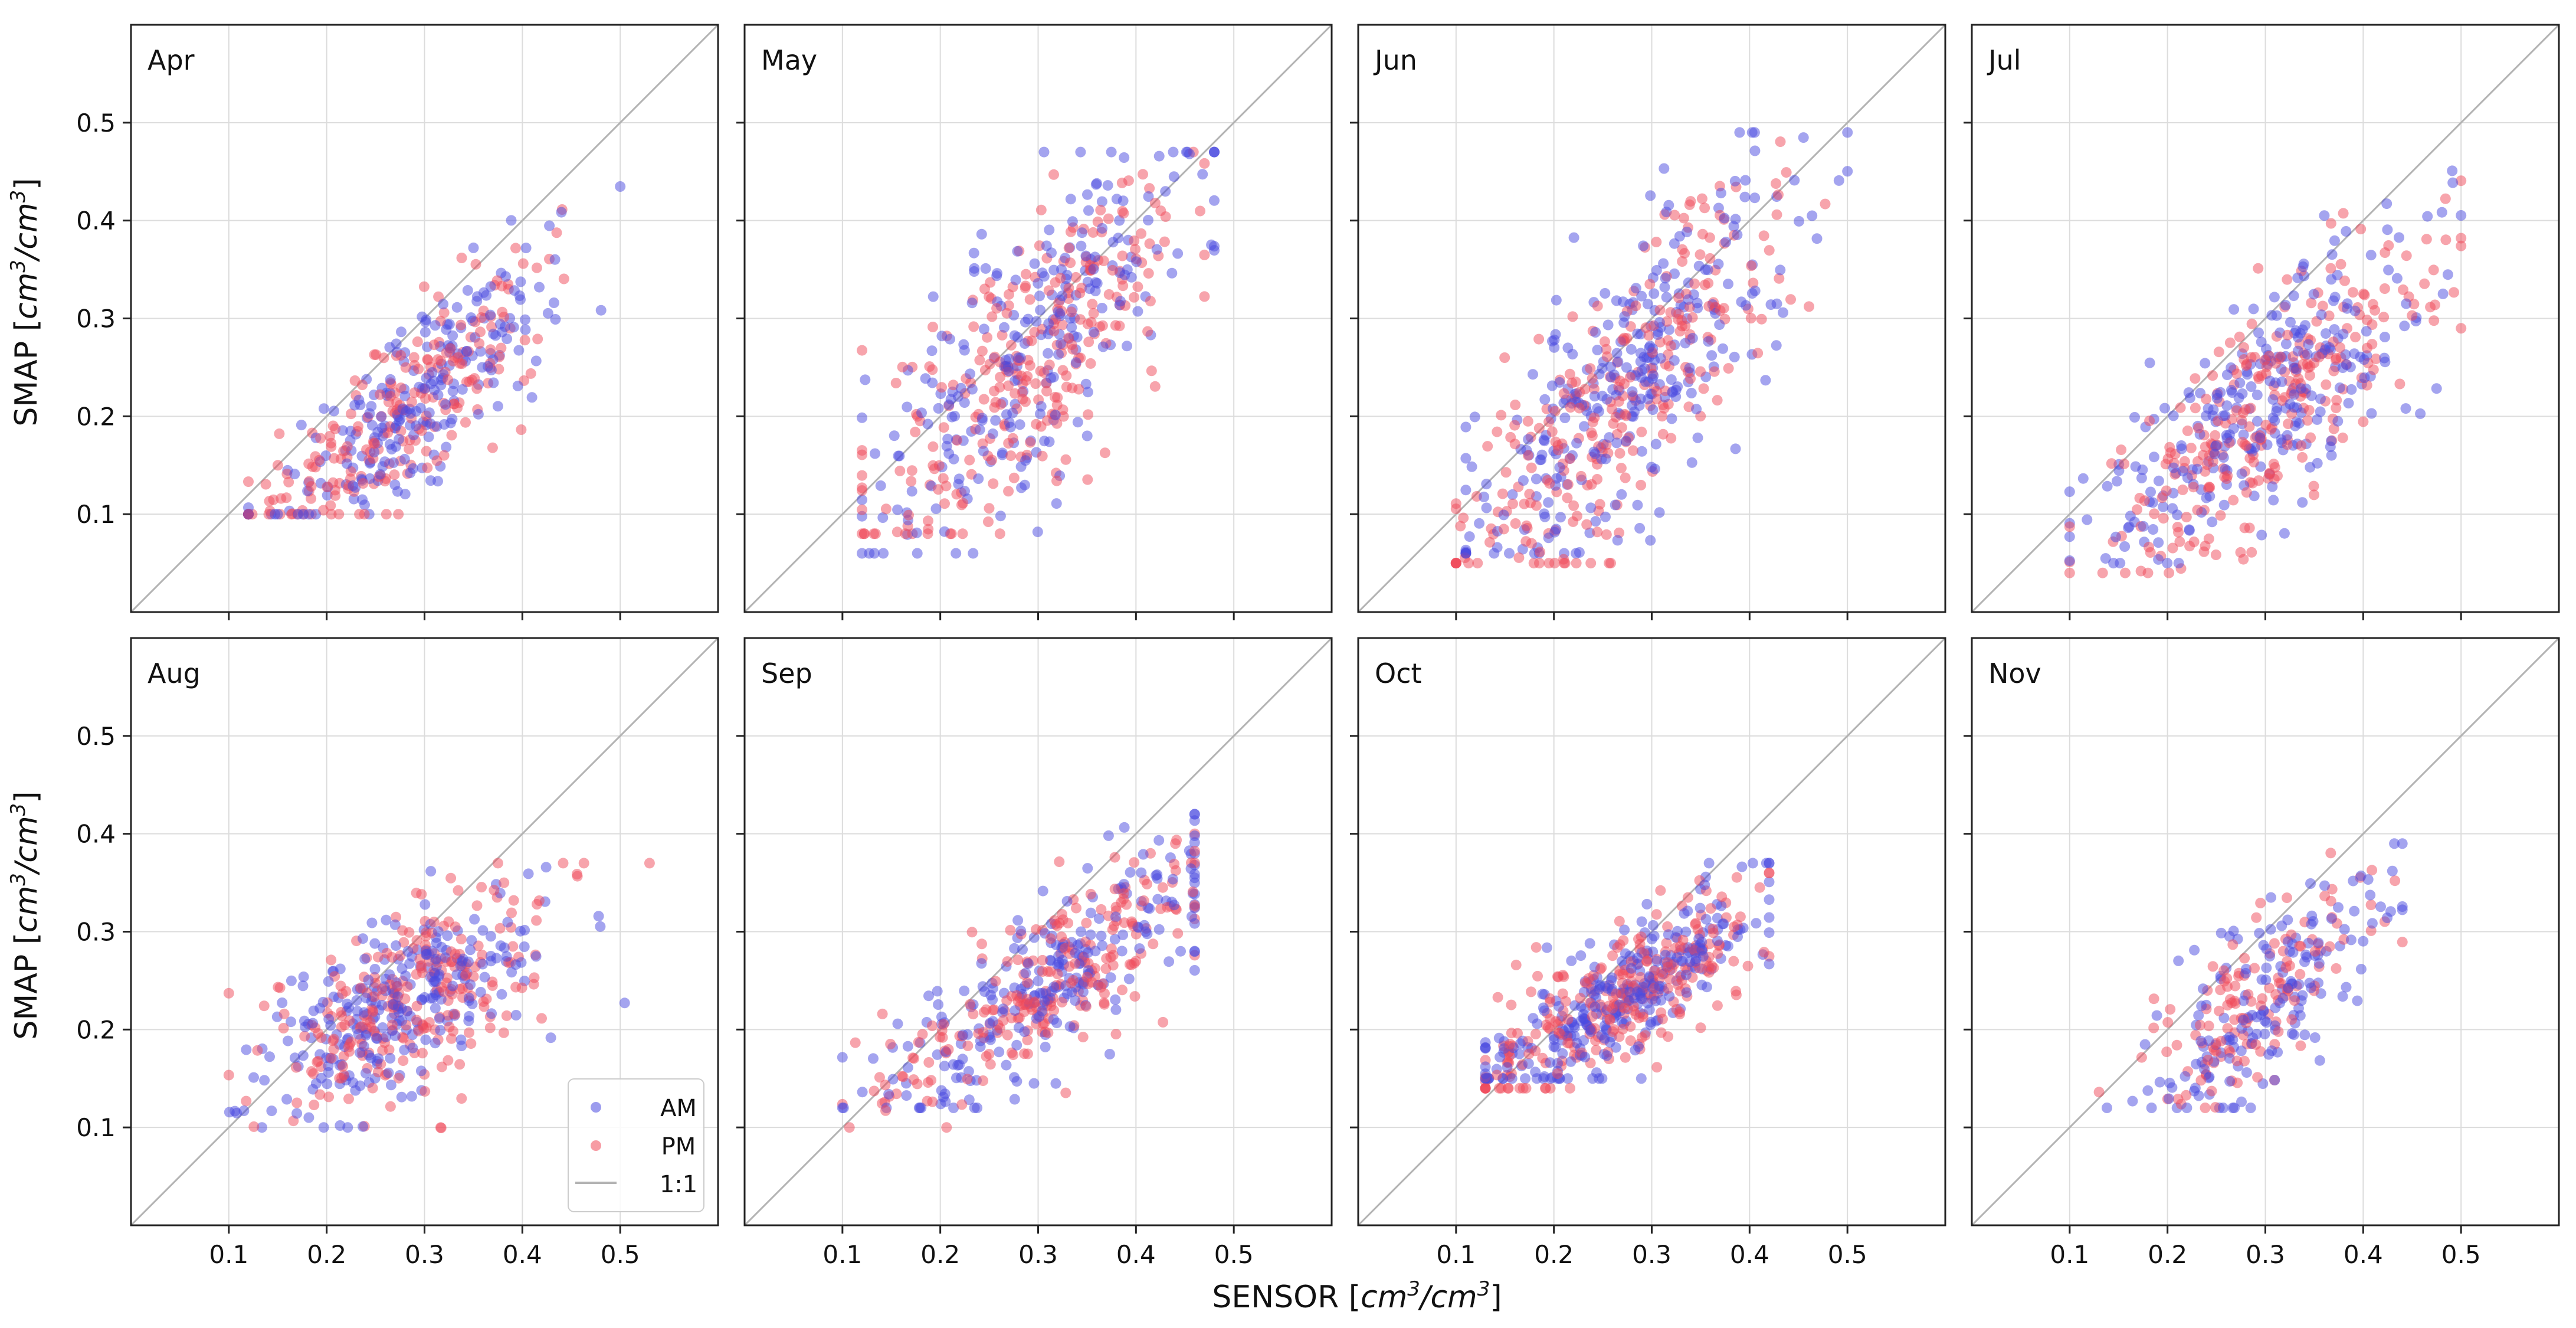  I want to click on panel-title: Jul, so click(2004, 60).